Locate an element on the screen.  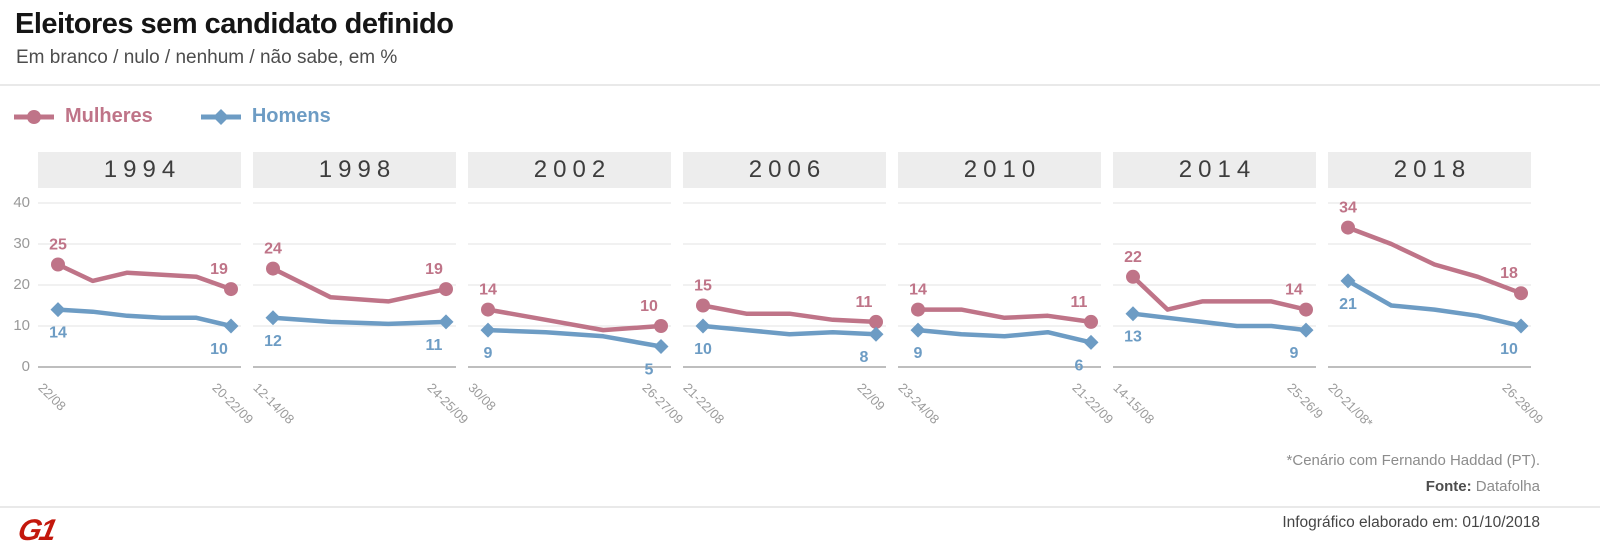
g1-logo: G1 is located at coordinates (37, 530).